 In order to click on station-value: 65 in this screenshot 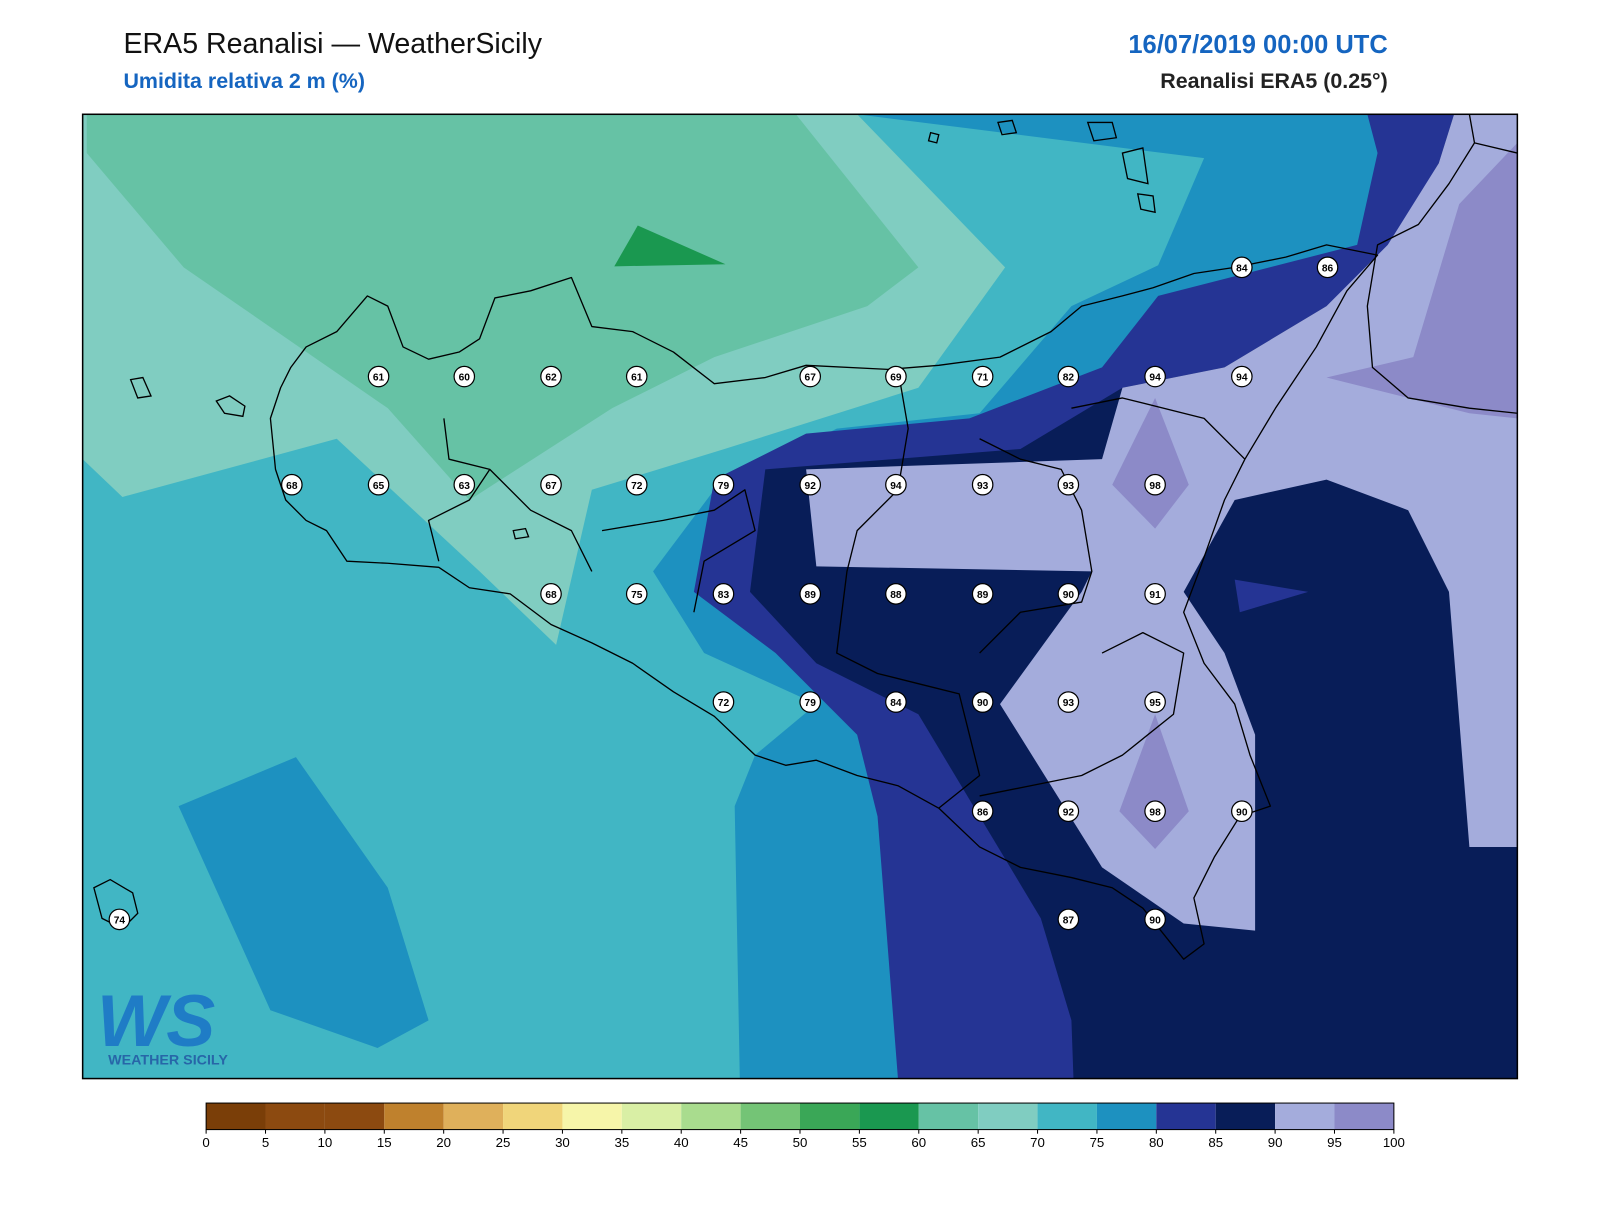, I will do `click(379, 486)`.